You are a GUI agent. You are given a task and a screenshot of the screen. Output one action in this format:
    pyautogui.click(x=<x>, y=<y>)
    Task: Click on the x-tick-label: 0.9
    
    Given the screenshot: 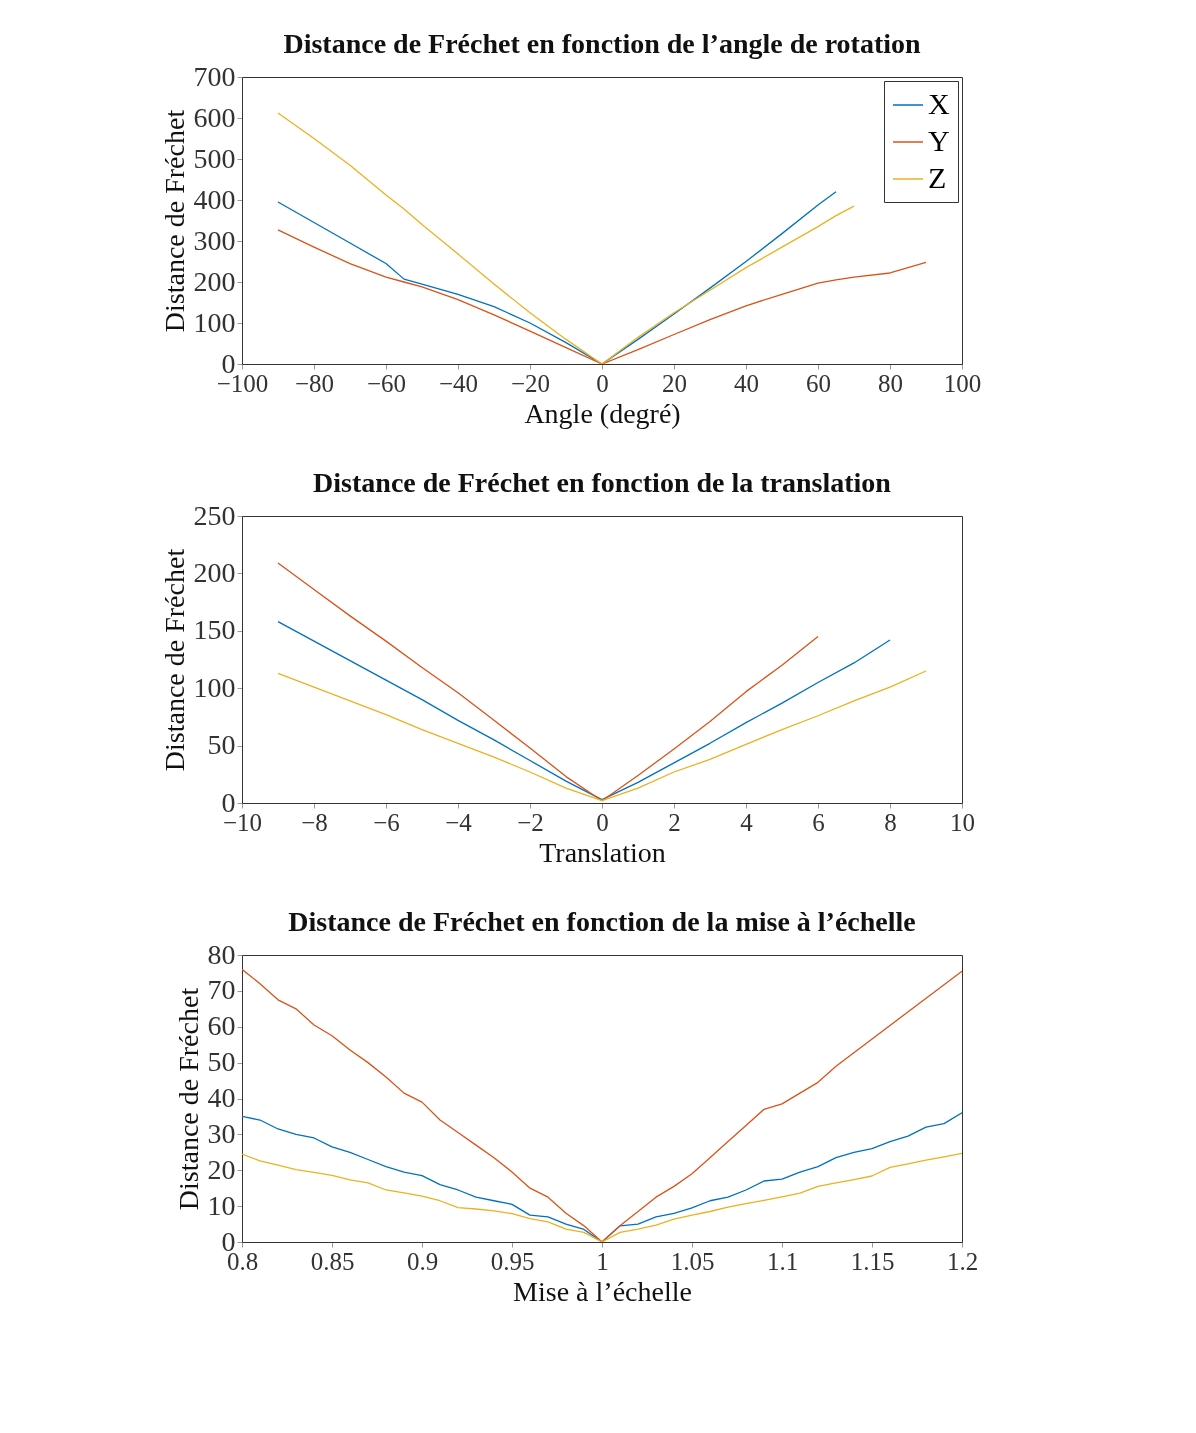 What is the action you would take?
    pyautogui.click(x=422, y=1261)
    